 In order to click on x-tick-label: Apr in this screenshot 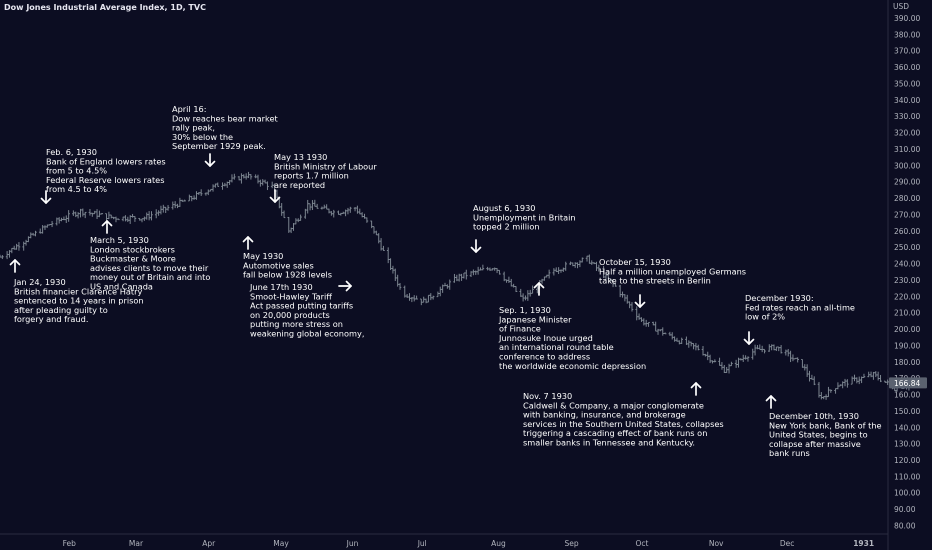, I will do `click(209, 543)`.